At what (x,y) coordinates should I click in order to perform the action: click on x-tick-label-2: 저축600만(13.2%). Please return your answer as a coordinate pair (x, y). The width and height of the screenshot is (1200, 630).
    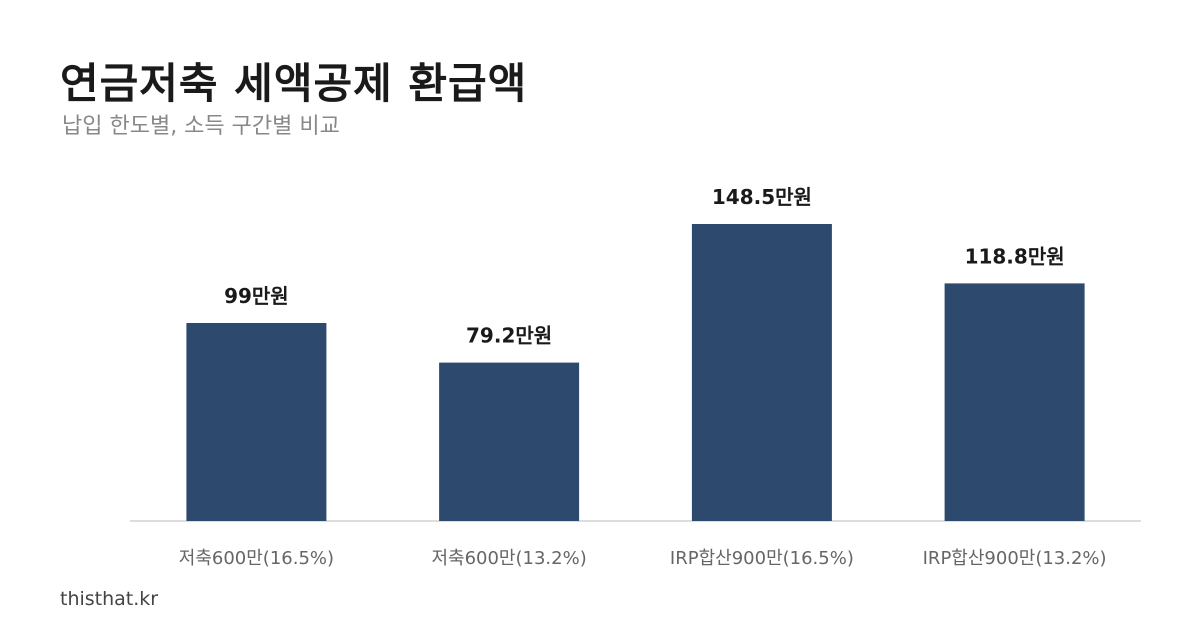
    Looking at the image, I should click on (508, 558).